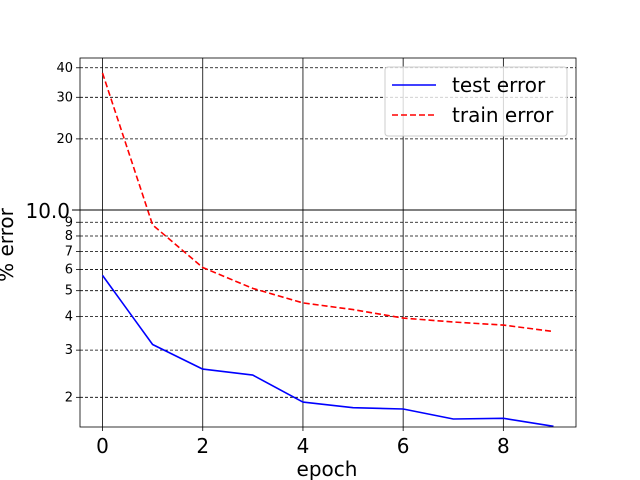 The width and height of the screenshot is (640, 480). Describe the element at coordinates (202, 446) in the screenshot. I see `x-tick-label-2: 2` at that location.